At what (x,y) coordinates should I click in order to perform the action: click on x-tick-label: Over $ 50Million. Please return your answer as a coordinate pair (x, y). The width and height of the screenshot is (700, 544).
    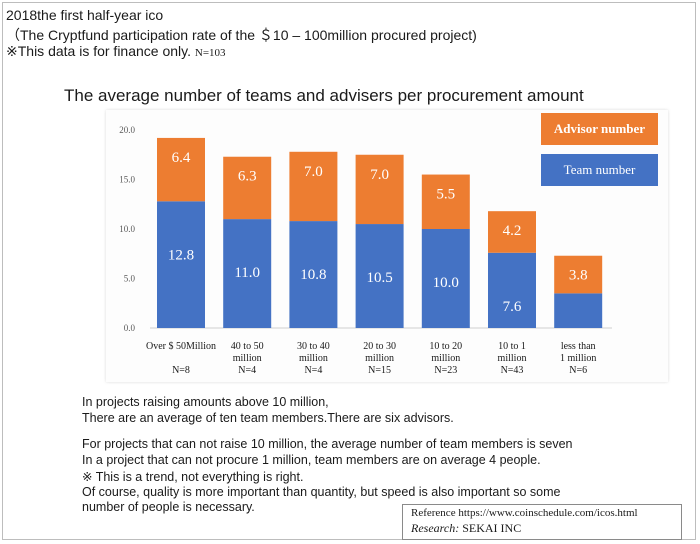
    Looking at the image, I should click on (181, 346).